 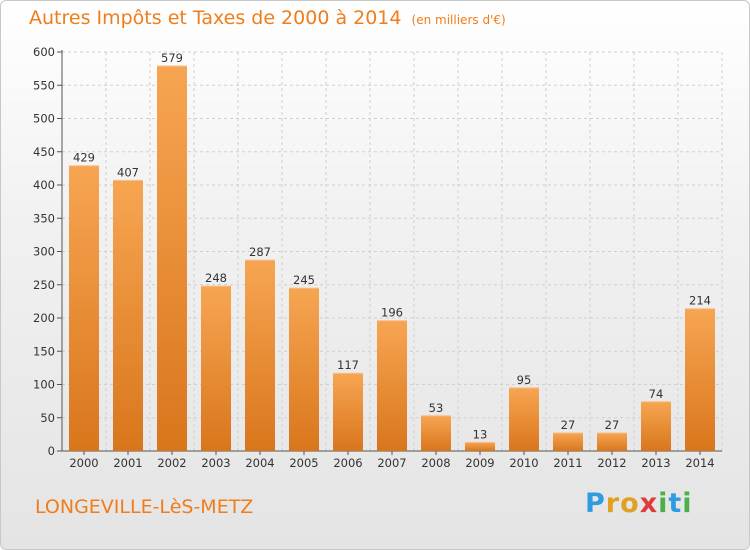 I want to click on bar-2006, so click(x=348, y=412).